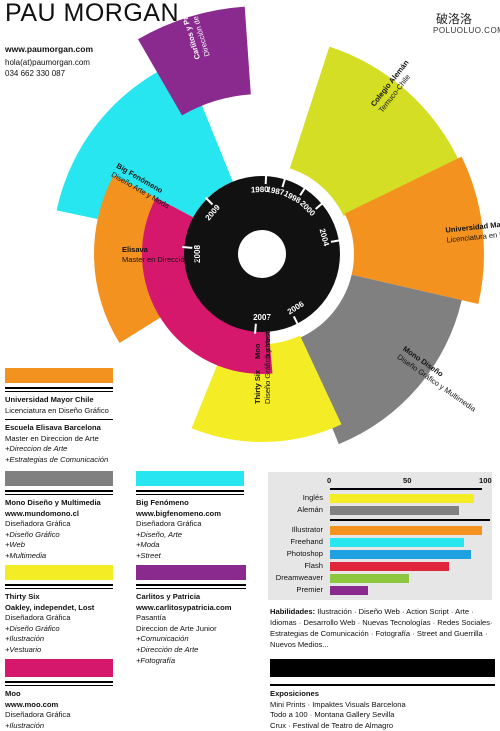 Image resolution: width=500 pixels, height=731 pixels. Describe the element at coordinates (59, 650) in the screenshot. I see `card-line: +Vestuario` at that location.